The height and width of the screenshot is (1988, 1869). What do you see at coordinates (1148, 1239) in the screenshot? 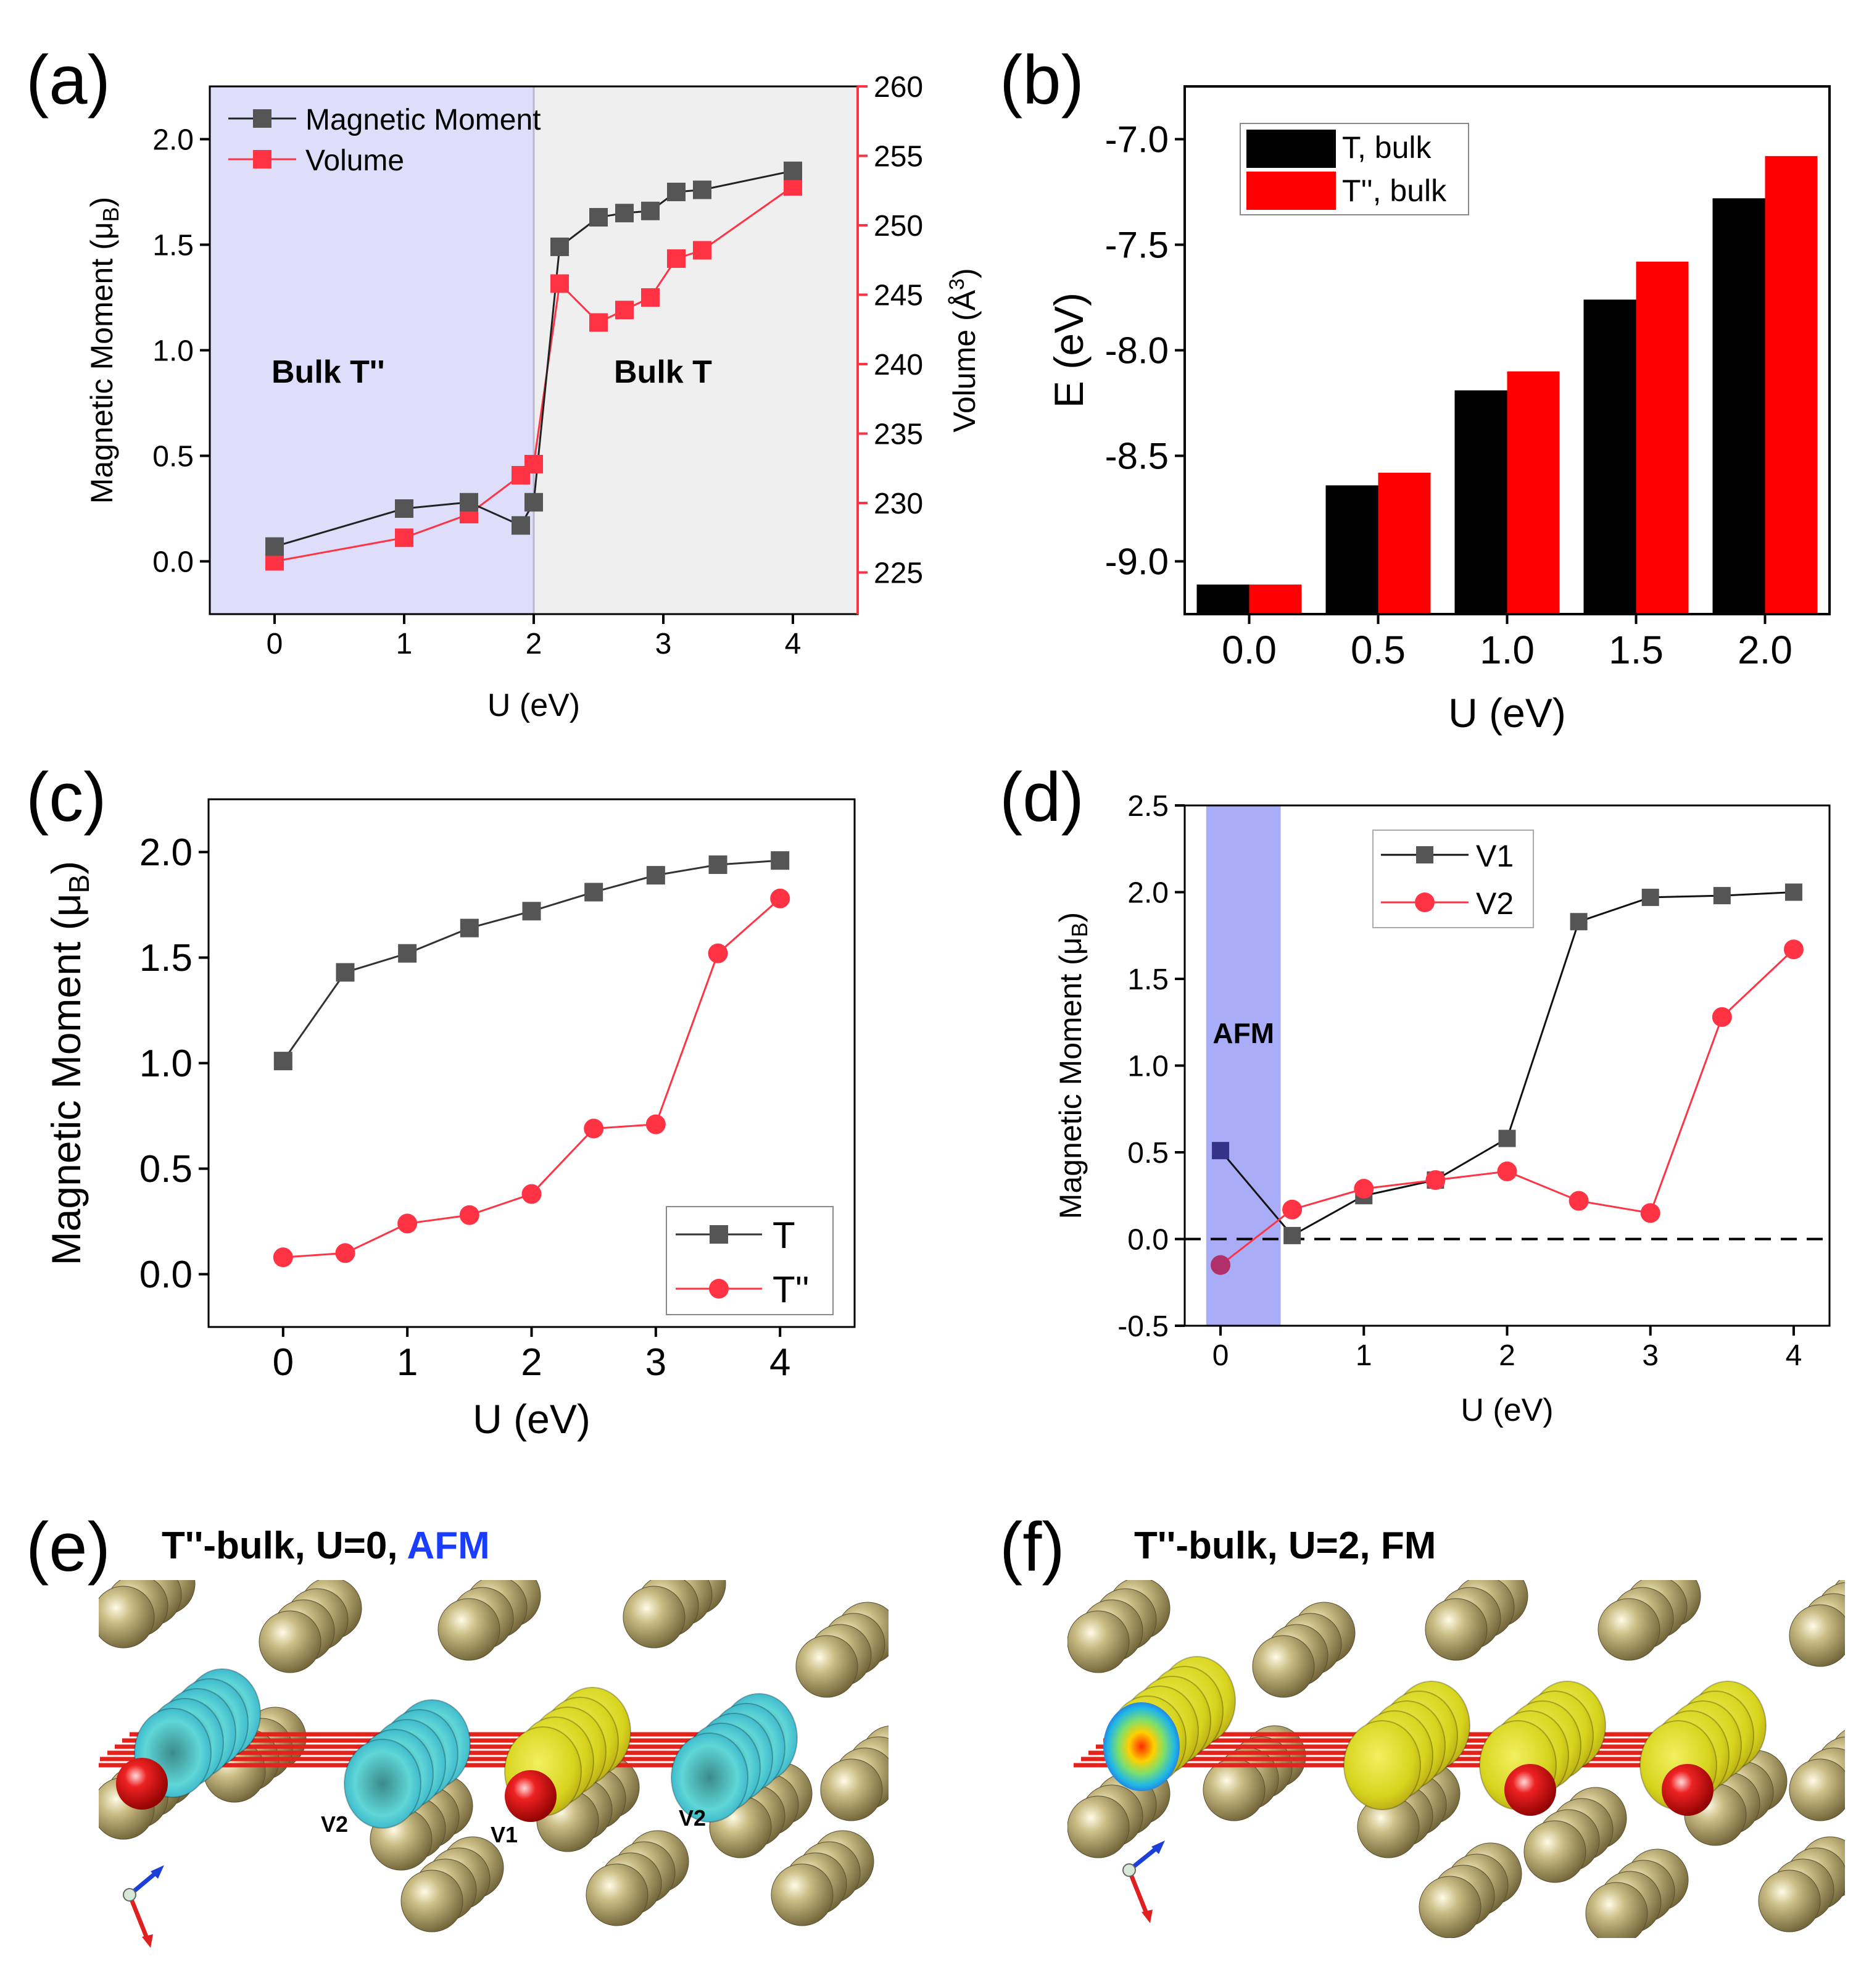
I see `d-ytick-label: 0.0` at bounding box center [1148, 1239].